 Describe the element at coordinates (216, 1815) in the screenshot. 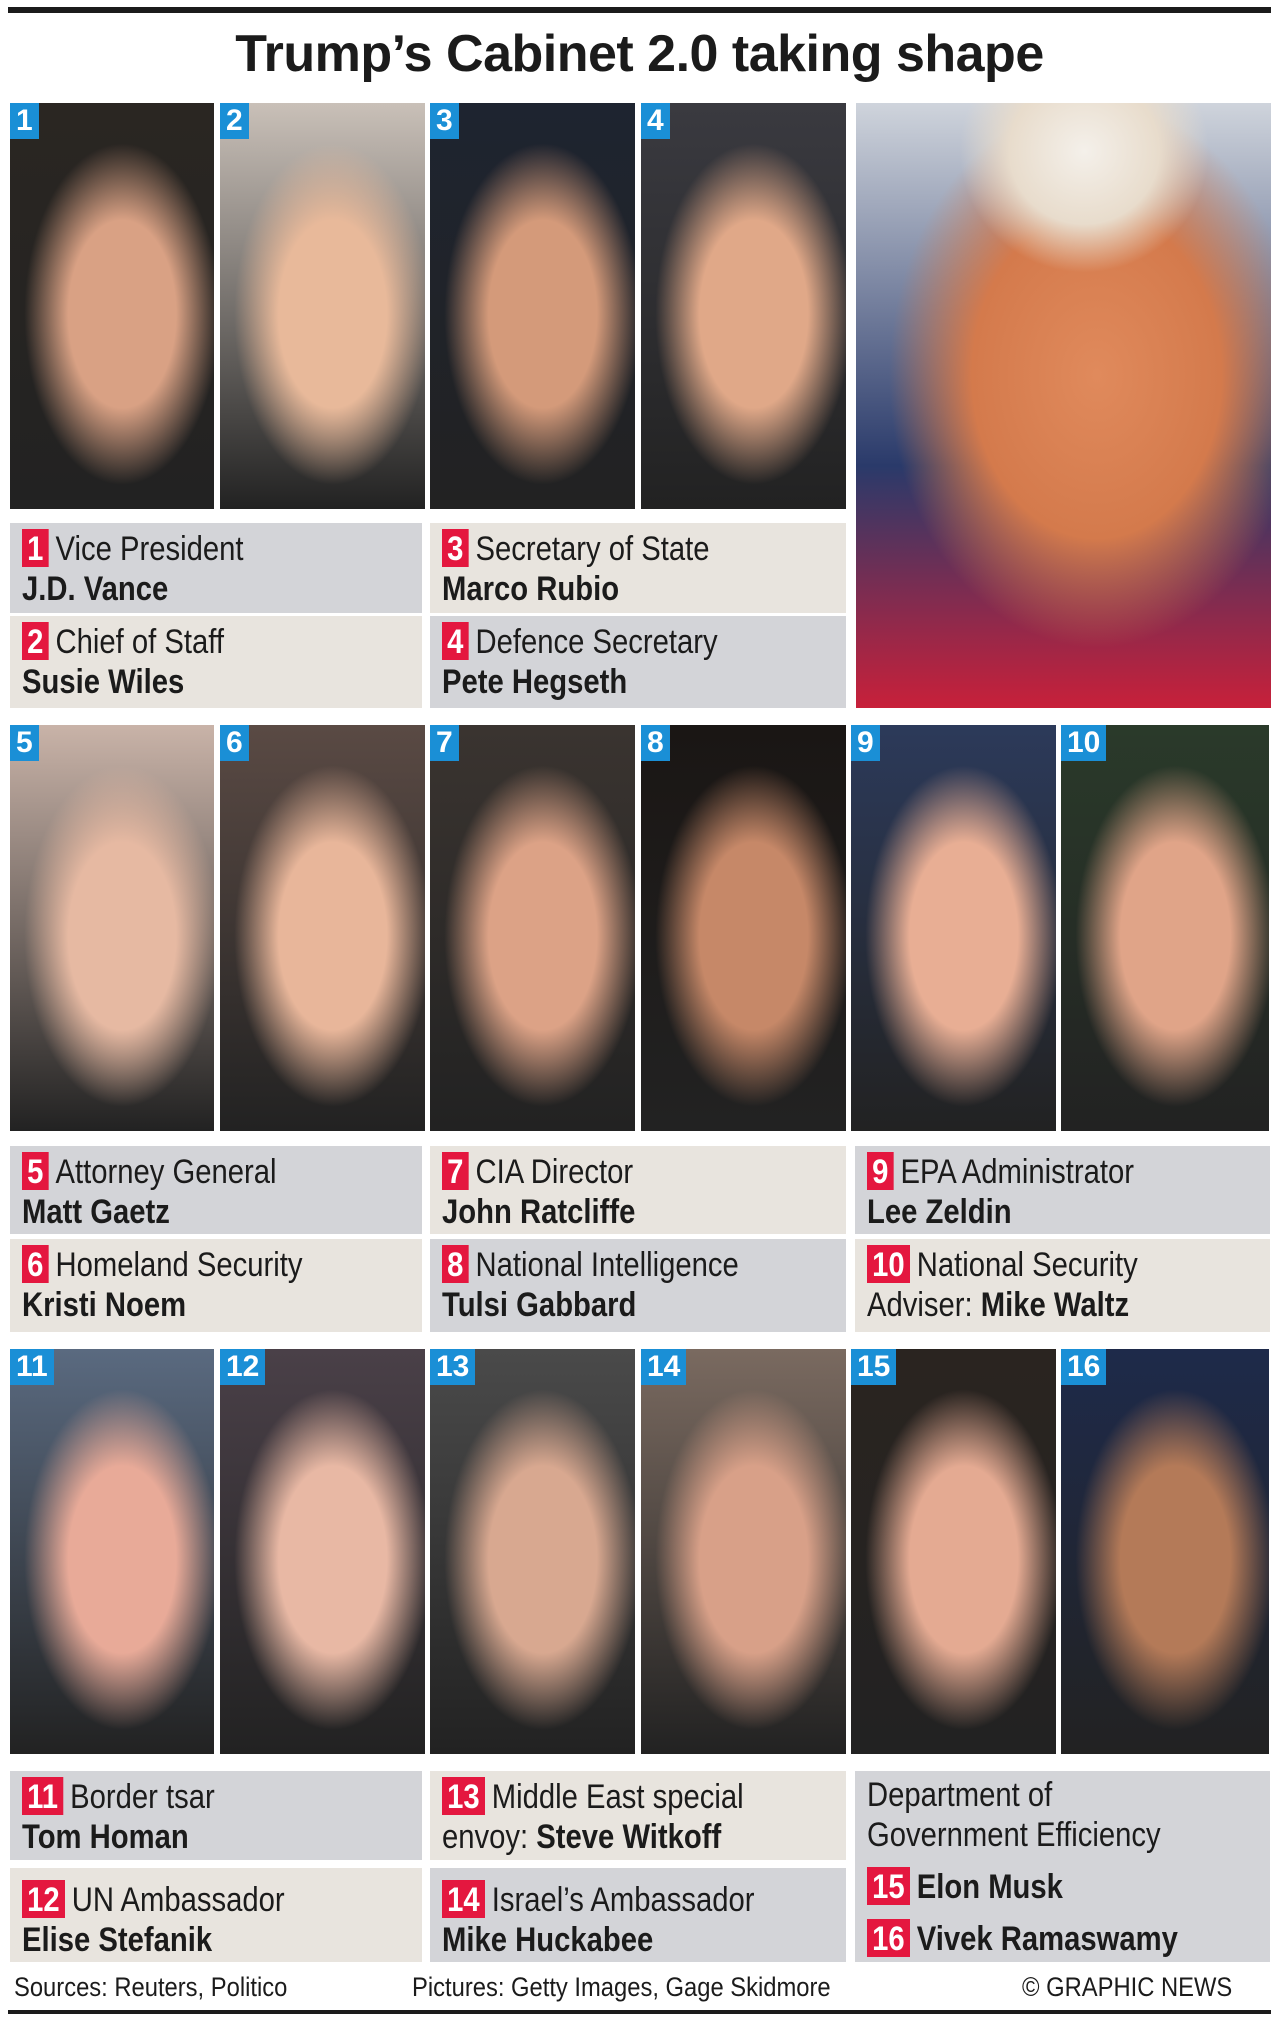

I see `label-11: 11 Border tsar Tom Homan` at that location.